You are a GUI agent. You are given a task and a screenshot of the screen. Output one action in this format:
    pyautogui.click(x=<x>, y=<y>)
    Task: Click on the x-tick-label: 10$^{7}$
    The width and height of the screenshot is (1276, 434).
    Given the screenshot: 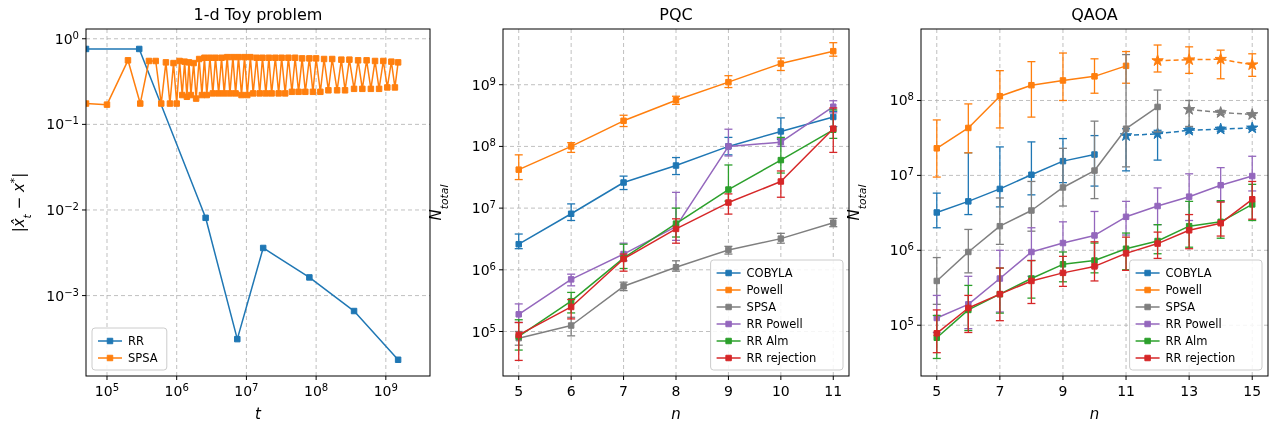 What is the action you would take?
    pyautogui.click(x=246, y=390)
    